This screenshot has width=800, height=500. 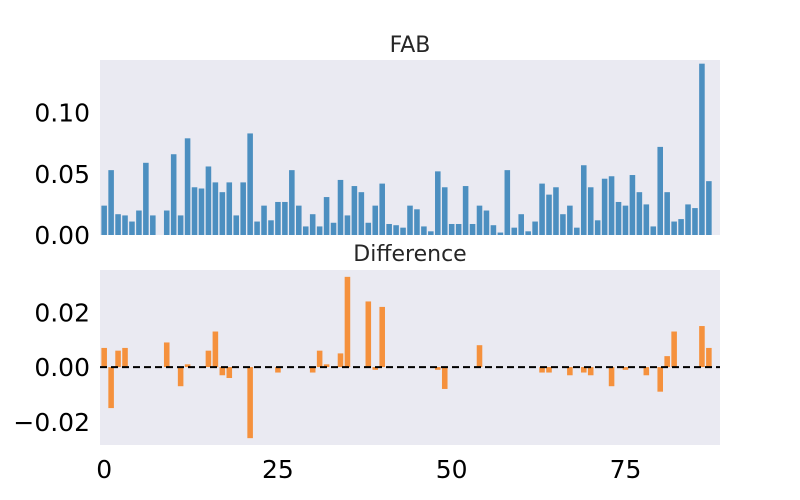 What do you see at coordinates (368, 469) in the screenshot?
I see `difference-x-tick-labels: 0 25 50 75` at bounding box center [368, 469].